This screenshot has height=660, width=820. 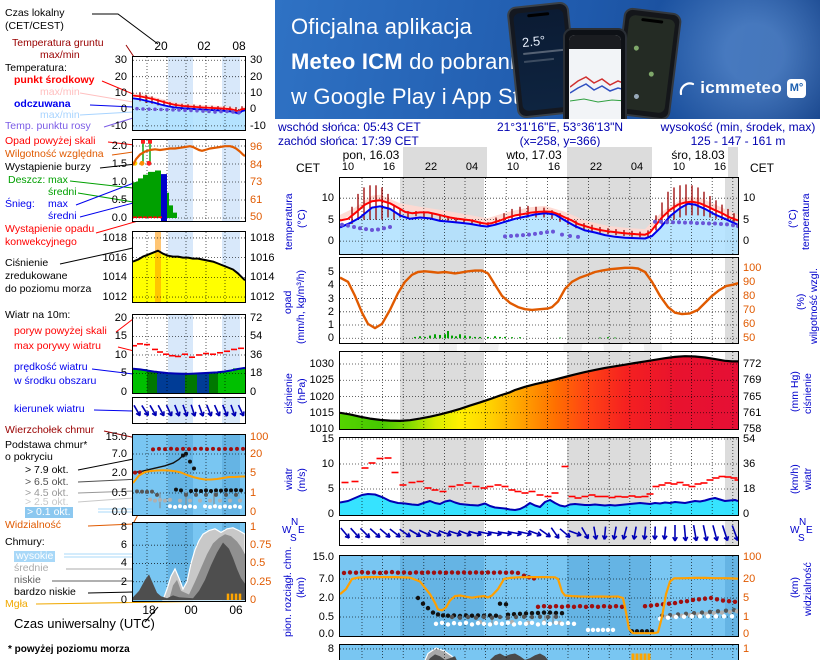 What do you see at coordinates (742, 88) in the screenshot?
I see `icmmeteo-logo: icmmeteo M°` at bounding box center [742, 88].